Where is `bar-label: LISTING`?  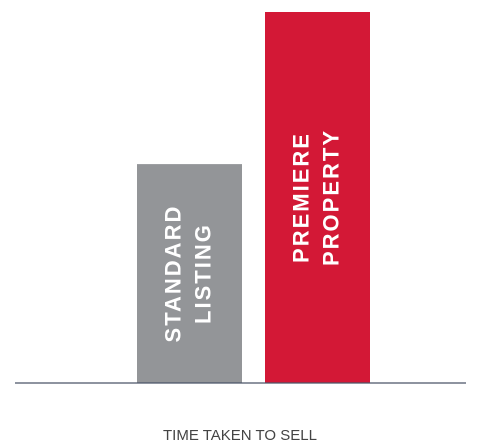 bar-label: LISTING is located at coordinates (202, 273).